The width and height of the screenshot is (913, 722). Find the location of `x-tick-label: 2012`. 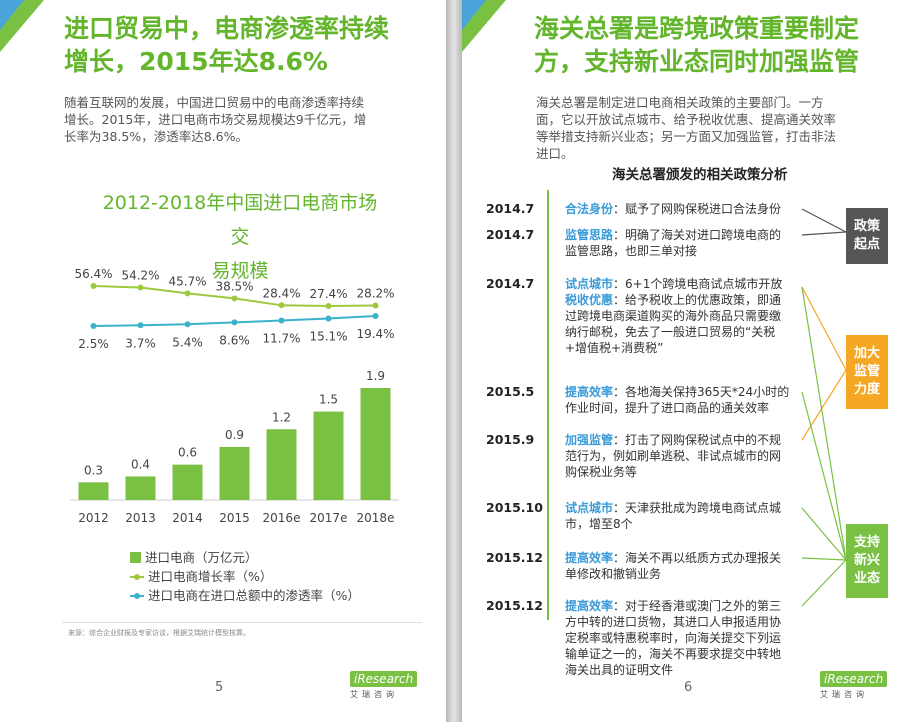

x-tick-label: 2012 is located at coordinates (93, 518).